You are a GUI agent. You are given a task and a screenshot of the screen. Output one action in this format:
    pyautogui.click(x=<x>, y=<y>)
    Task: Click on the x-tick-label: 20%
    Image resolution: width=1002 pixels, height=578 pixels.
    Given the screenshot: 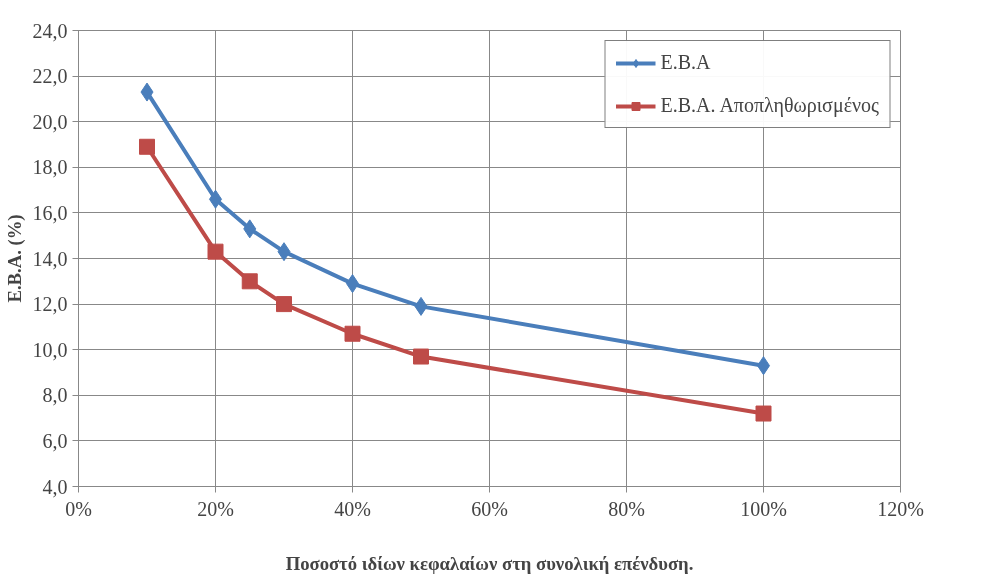 What is the action you would take?
    pyautogui.click(x=215, y=508)
    